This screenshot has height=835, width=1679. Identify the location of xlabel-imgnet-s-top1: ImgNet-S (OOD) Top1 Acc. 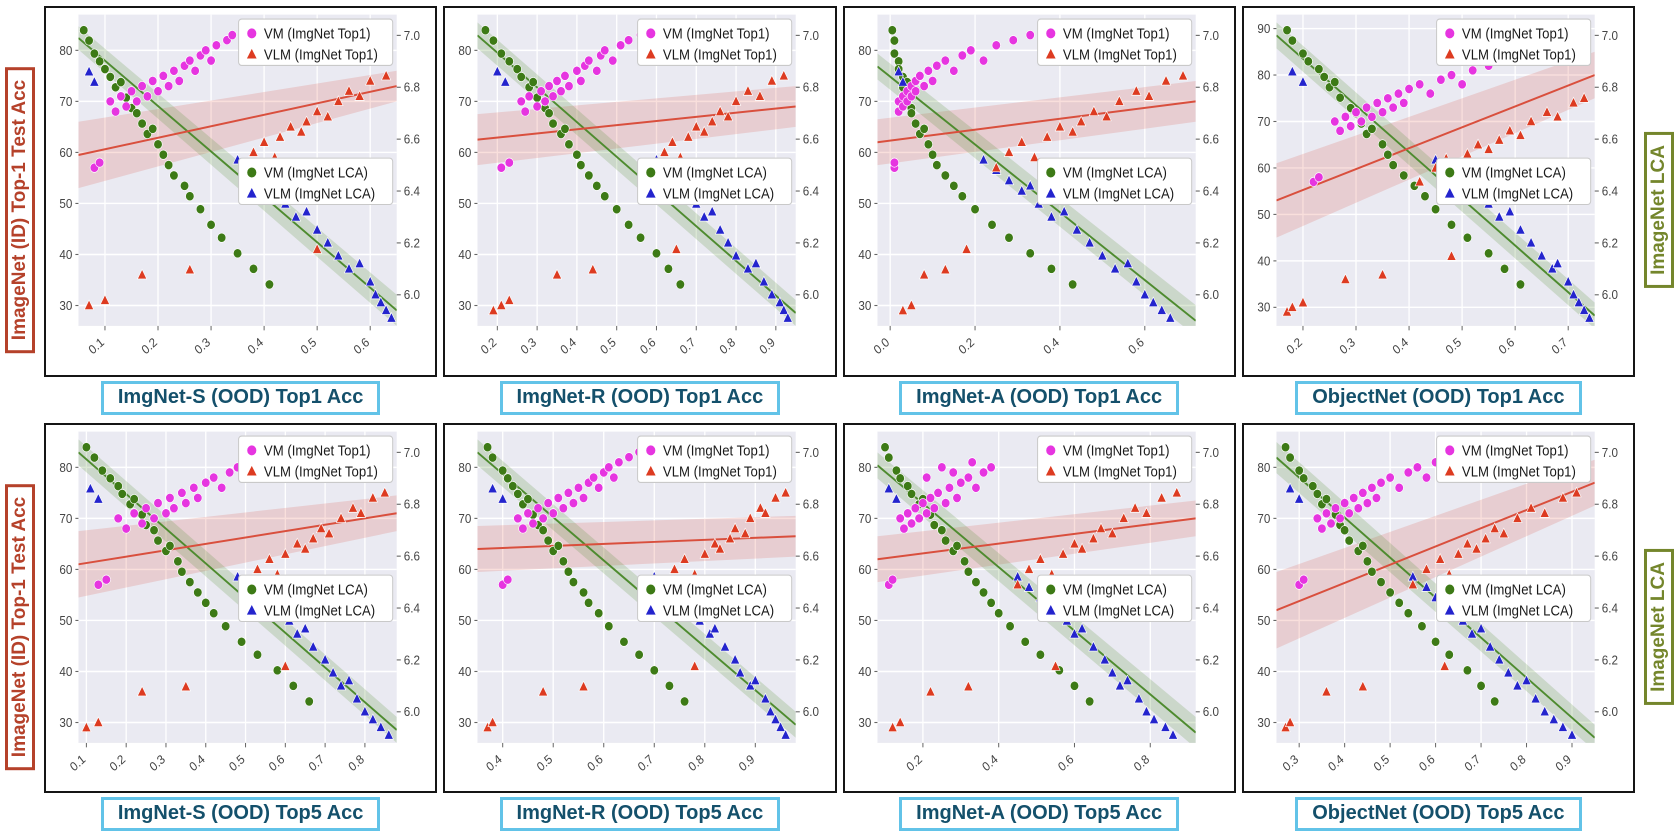
(240, 397).